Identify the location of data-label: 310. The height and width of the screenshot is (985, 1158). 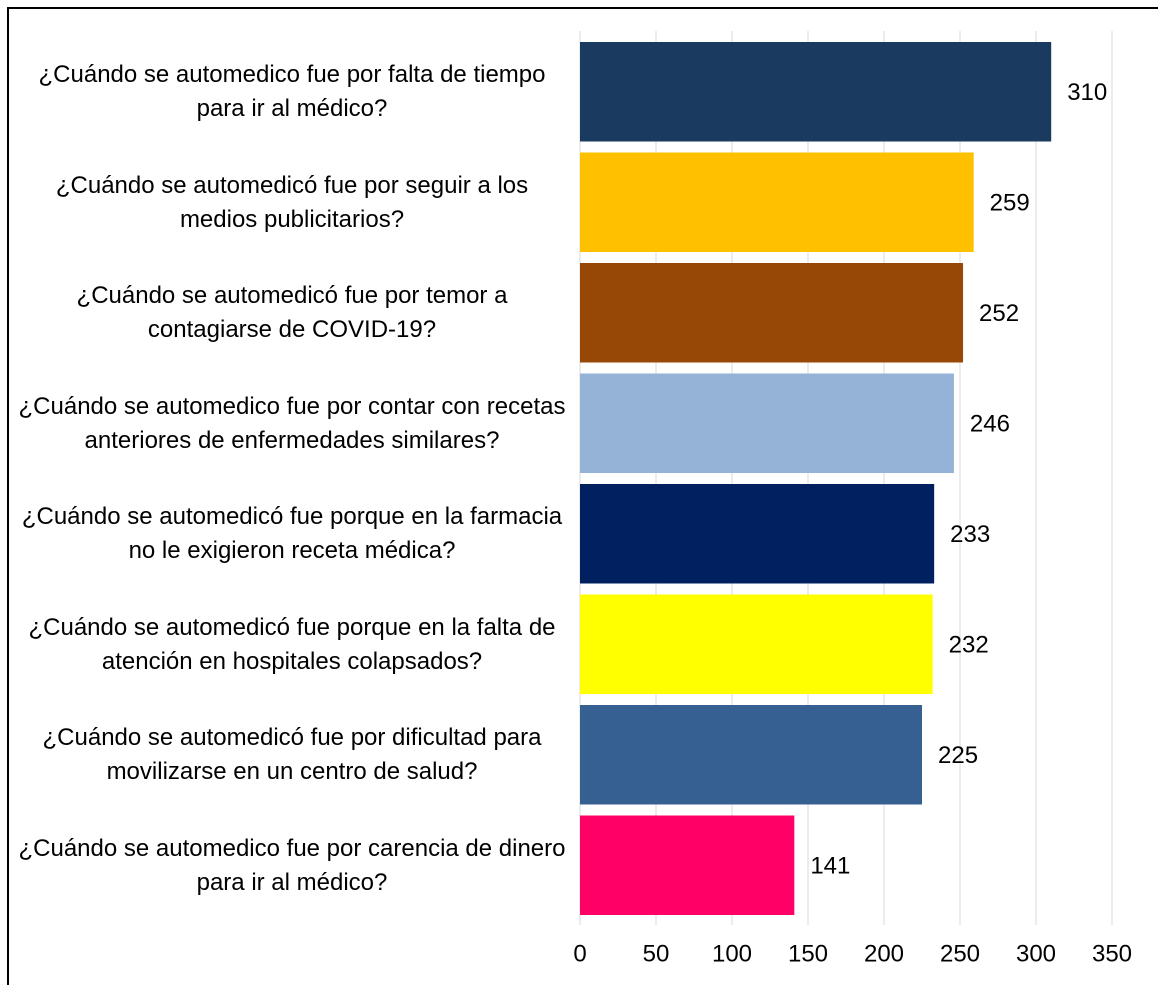
(1087, 92).